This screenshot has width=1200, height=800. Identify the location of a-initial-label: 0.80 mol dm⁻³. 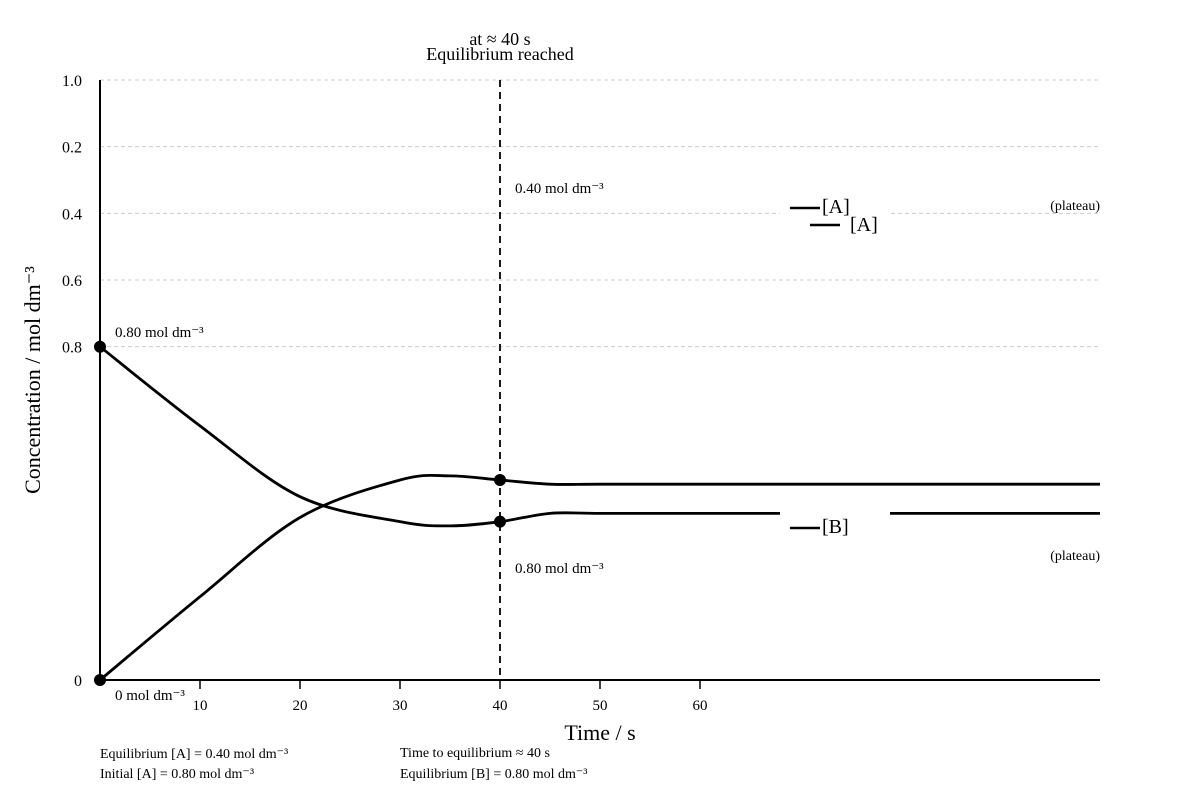
(159, 333).